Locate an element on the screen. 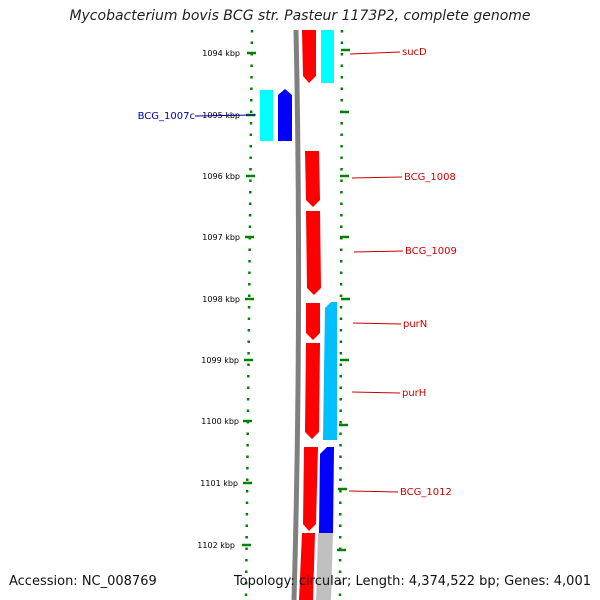  reverse-genes is located at coordinates (298, 315).